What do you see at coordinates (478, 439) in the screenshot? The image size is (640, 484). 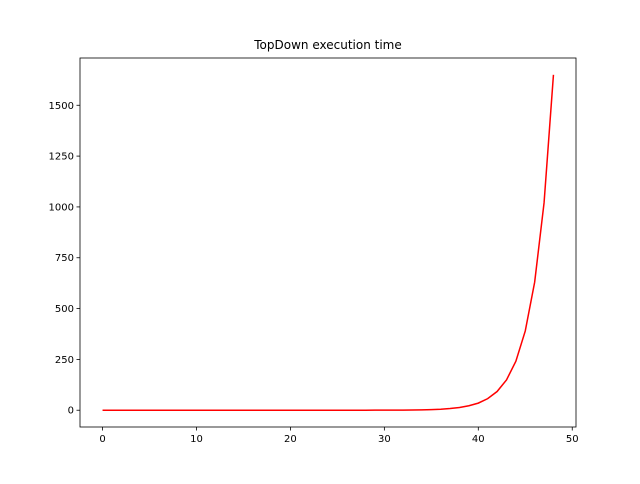 I see `x-tick-label: 40` at bounding box center [478, 439].